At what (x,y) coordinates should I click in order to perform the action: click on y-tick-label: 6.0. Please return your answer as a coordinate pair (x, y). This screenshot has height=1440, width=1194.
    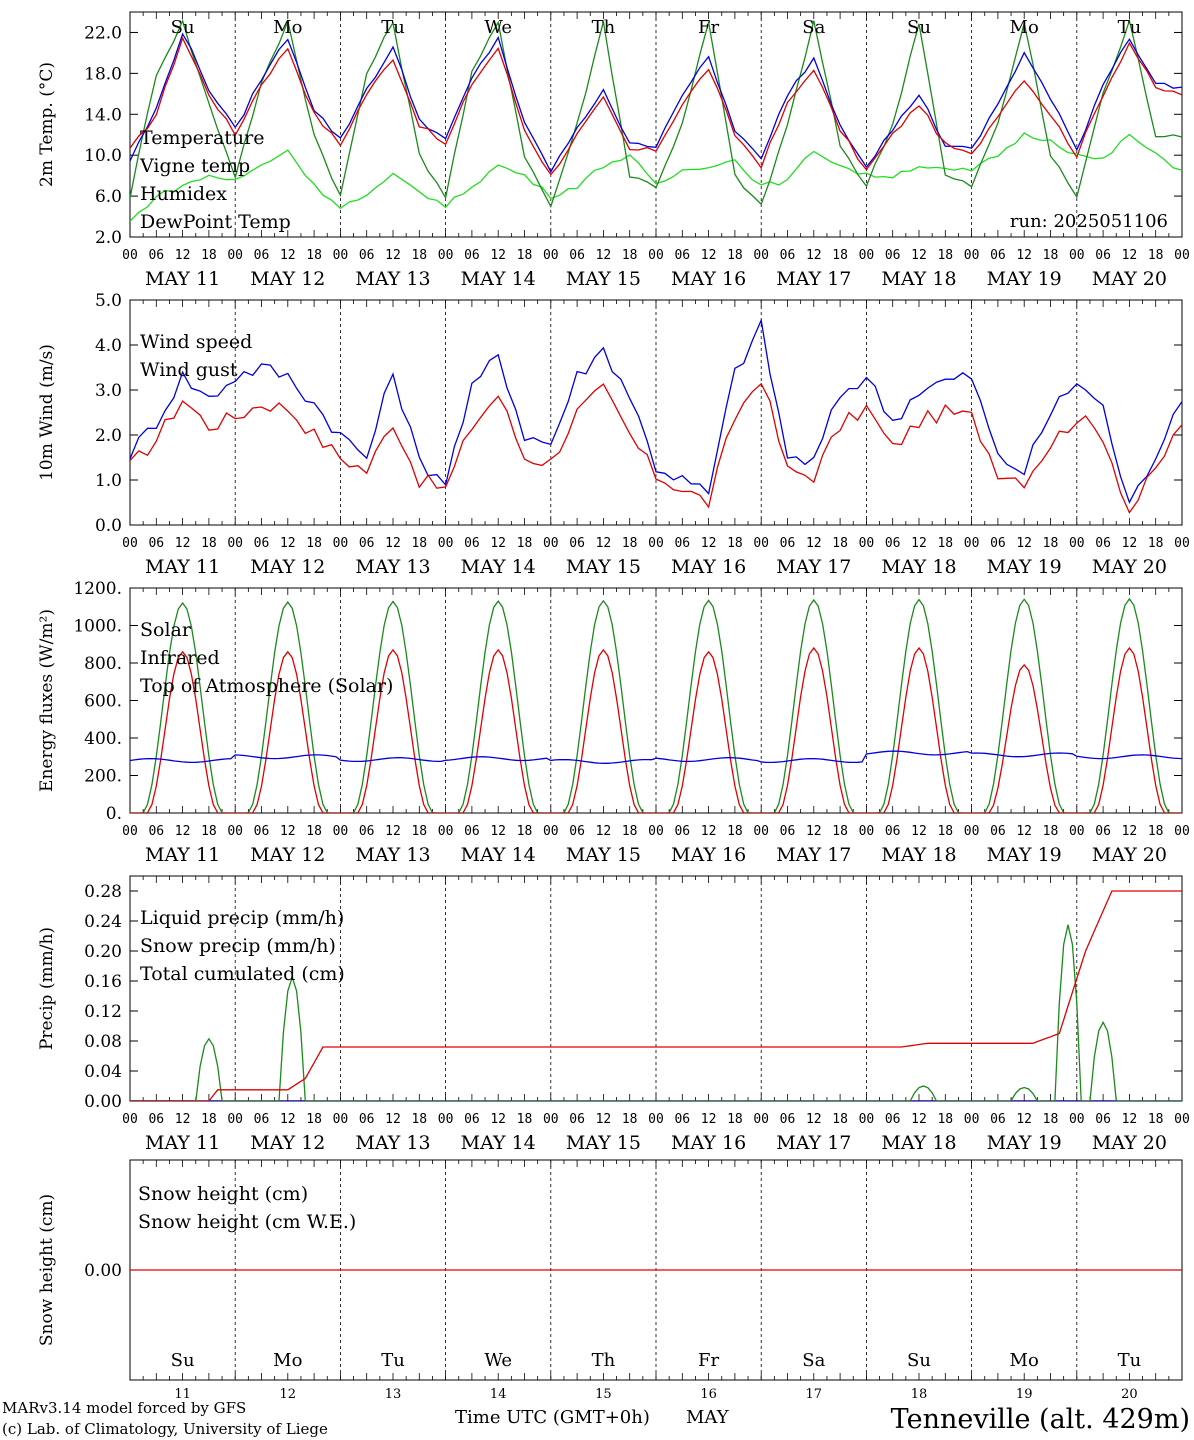
    Looking at the image, I should click on (108, 197).